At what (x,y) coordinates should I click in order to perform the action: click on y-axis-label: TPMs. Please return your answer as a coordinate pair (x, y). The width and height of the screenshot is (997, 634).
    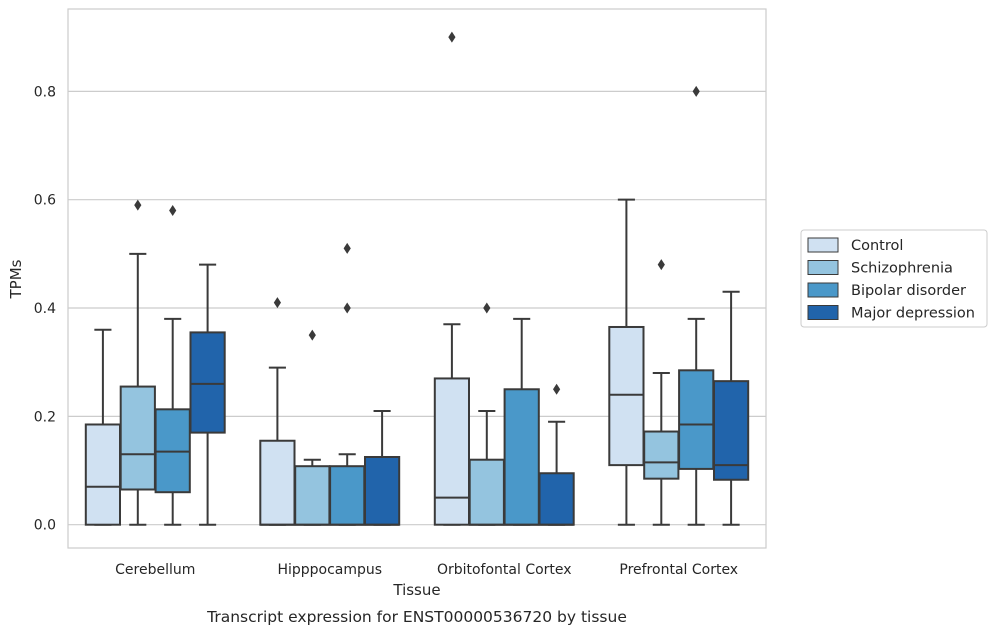
    Looking at the image, I should click on (16, 279).